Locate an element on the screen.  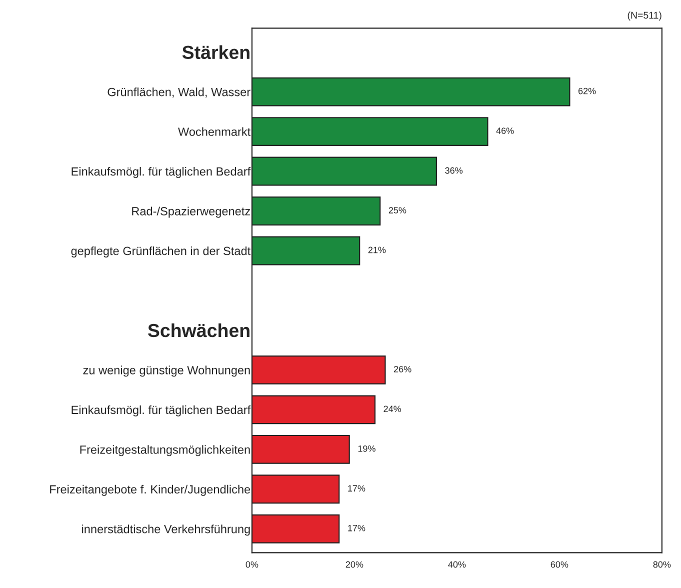
y-tick-label: Grünflächen, Wald, Wasser is located at coordinates (179, 93).